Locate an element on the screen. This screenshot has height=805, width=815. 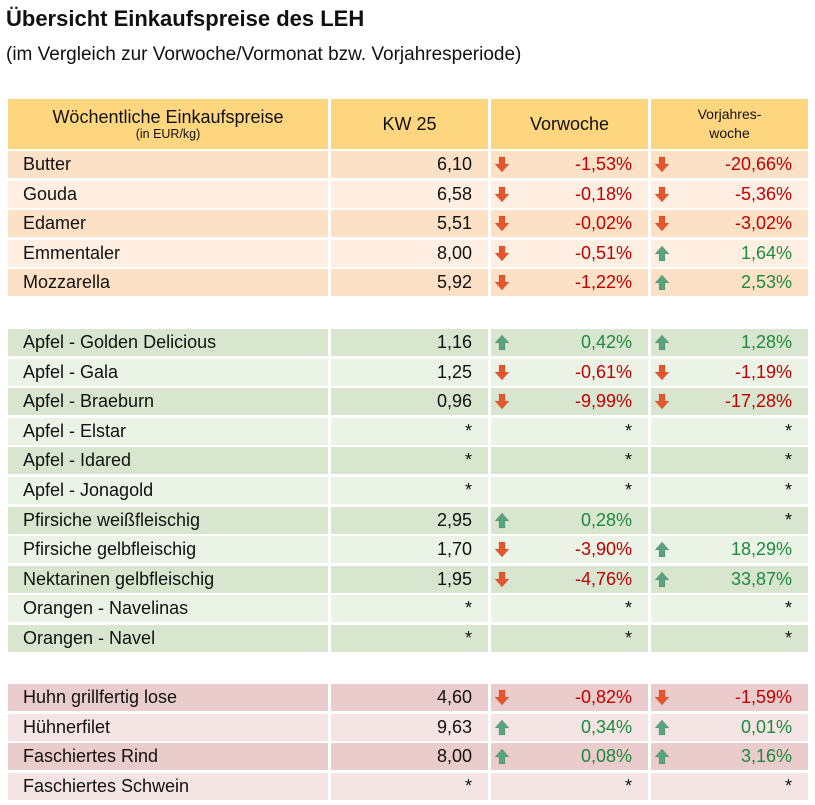
table-row: Faschiertes Schwein * * * is located at coordinates (407, 786).